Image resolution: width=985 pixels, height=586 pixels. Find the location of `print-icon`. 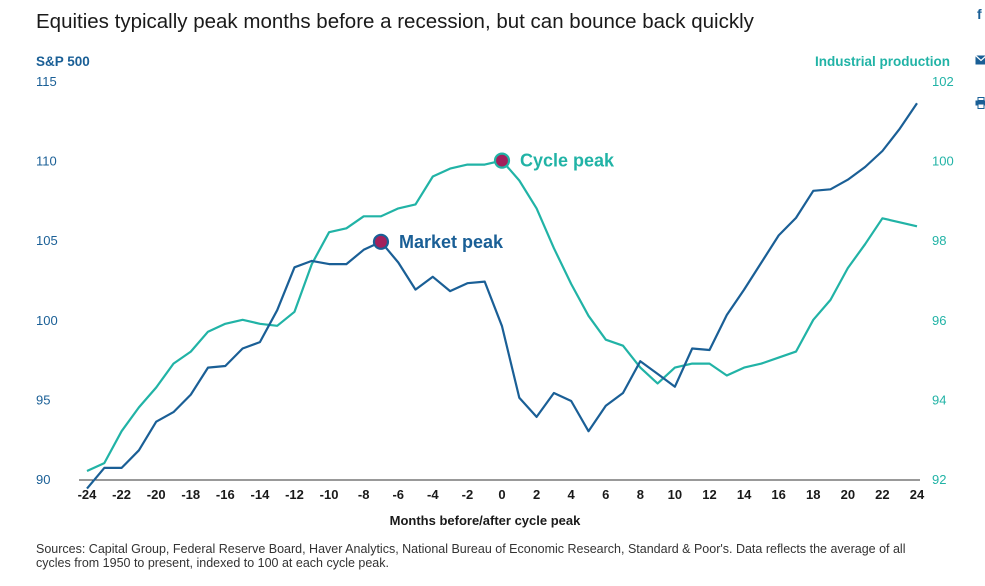

print-icon is located at coordinates (980, 103).